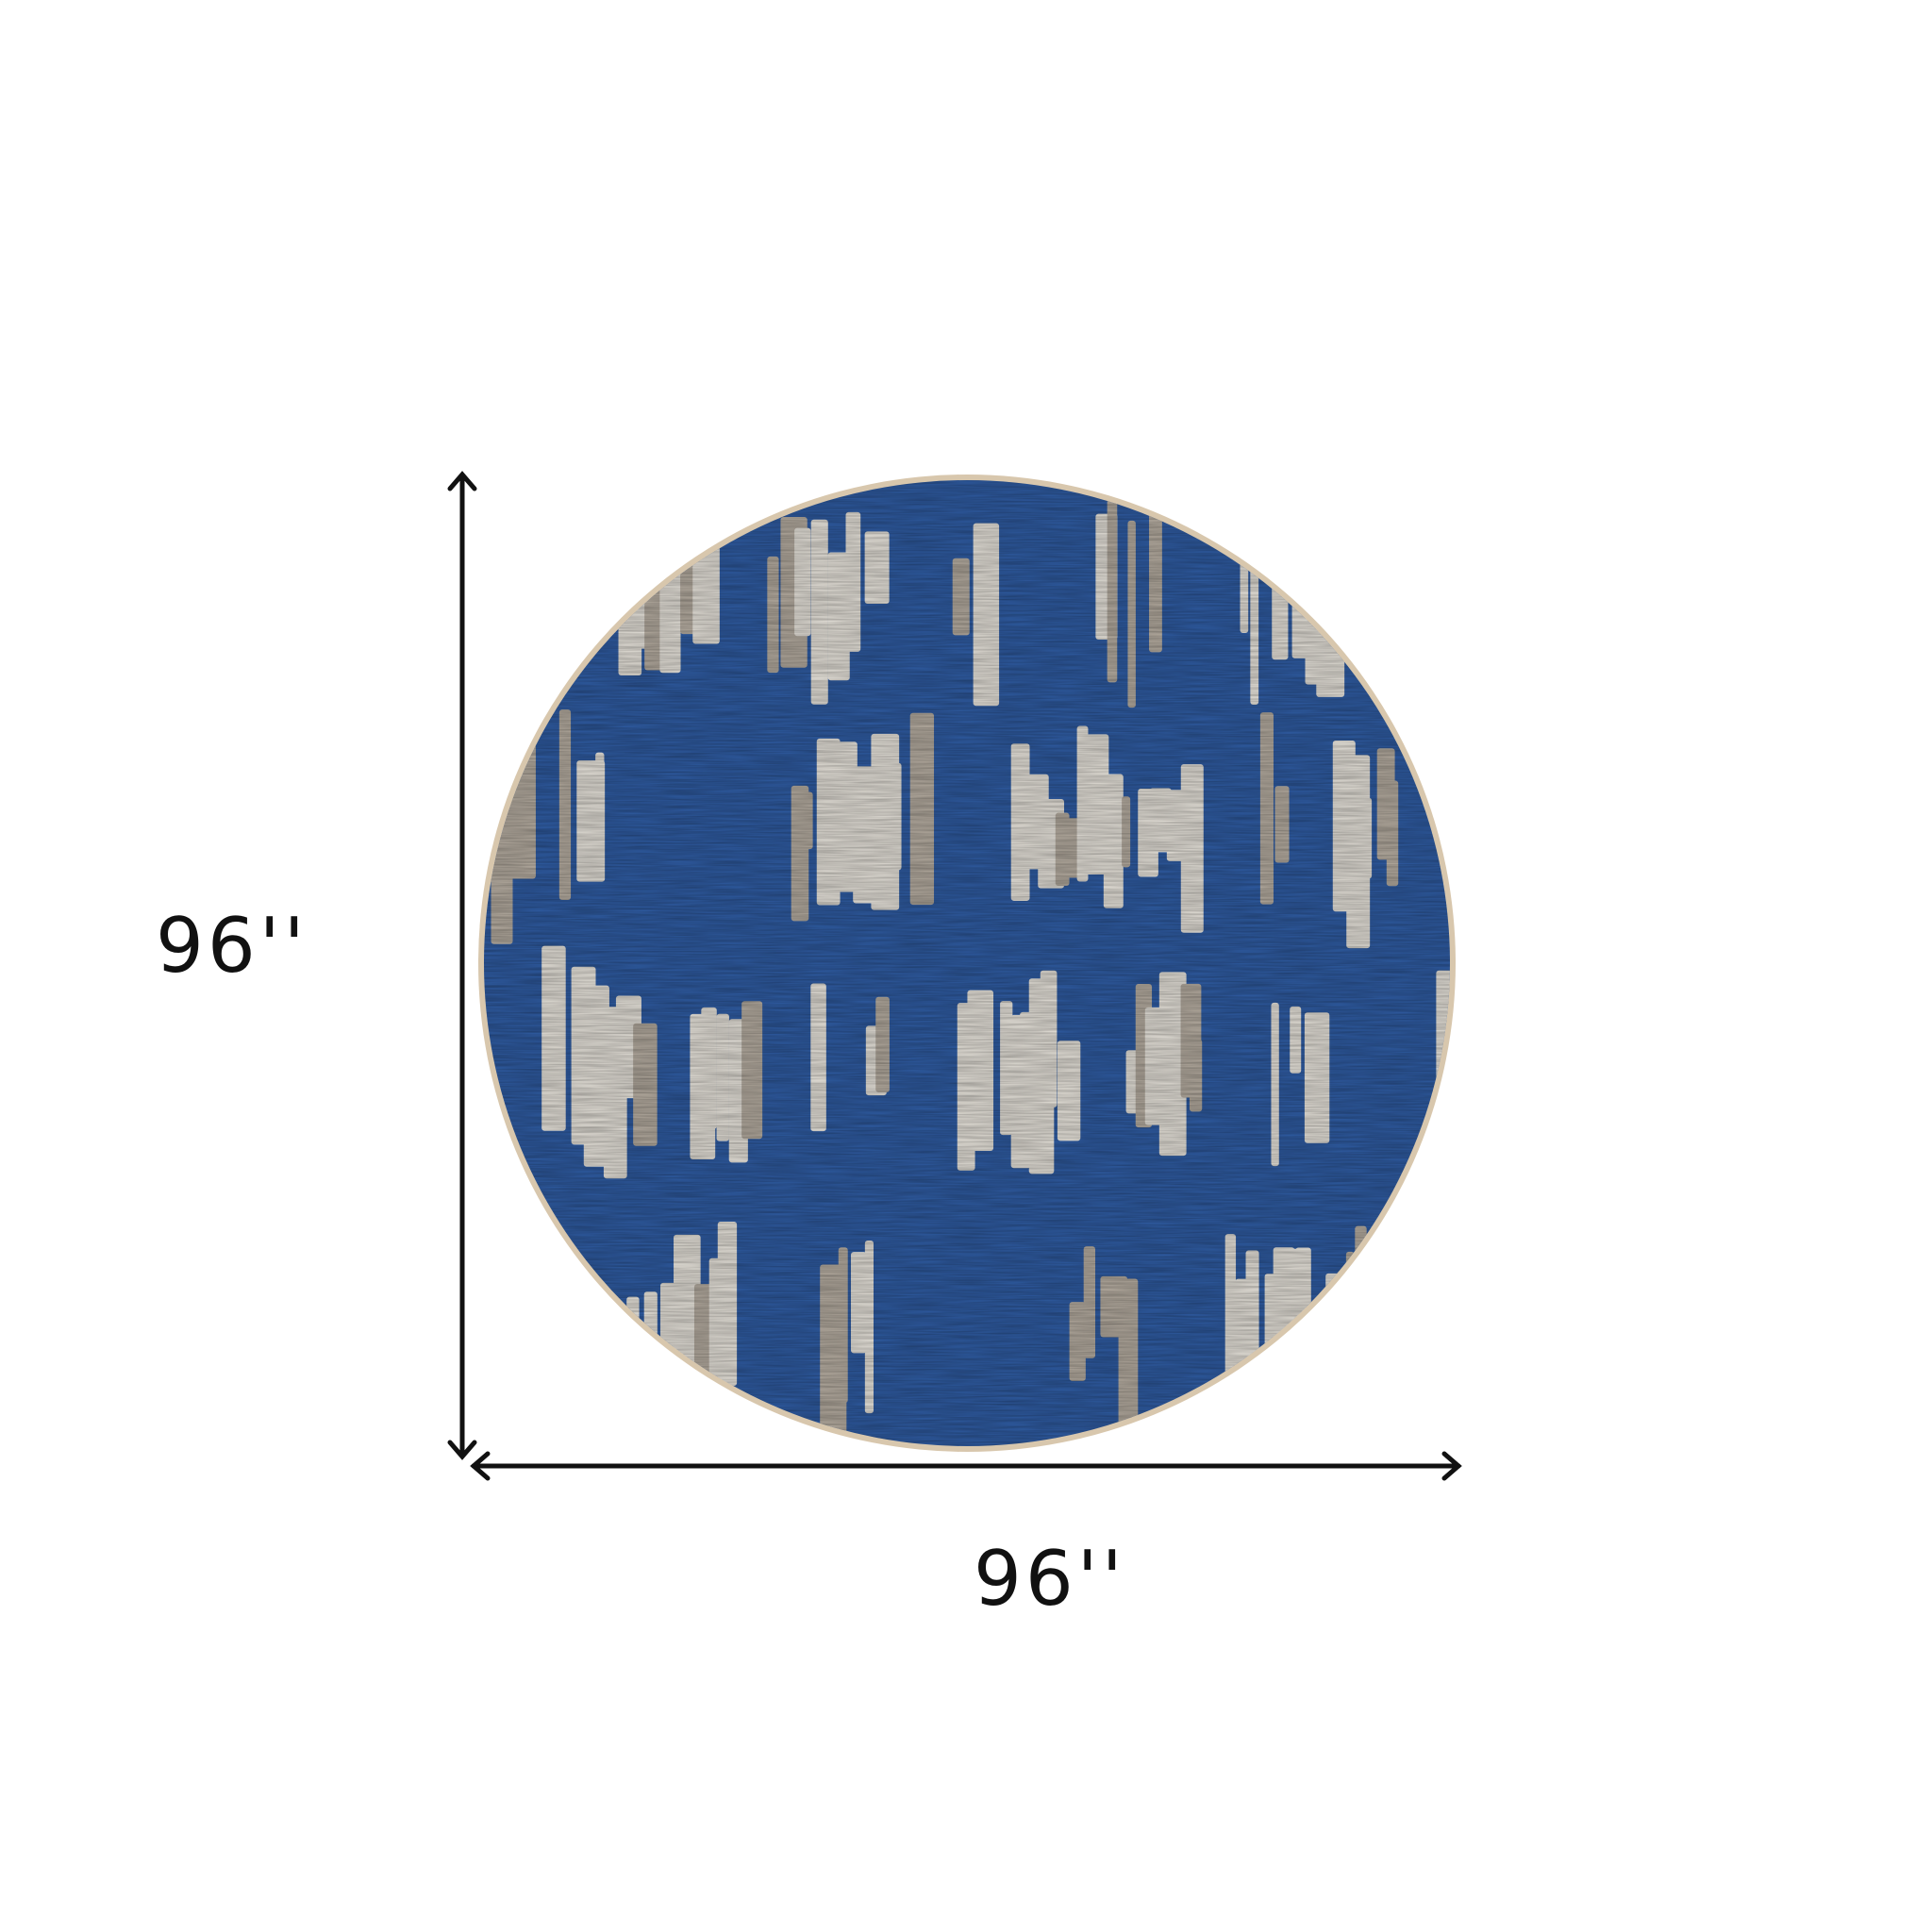 This screenshot has width=1932, height=1932. I want to click on width-label: 96'', so click(1050, 1579).